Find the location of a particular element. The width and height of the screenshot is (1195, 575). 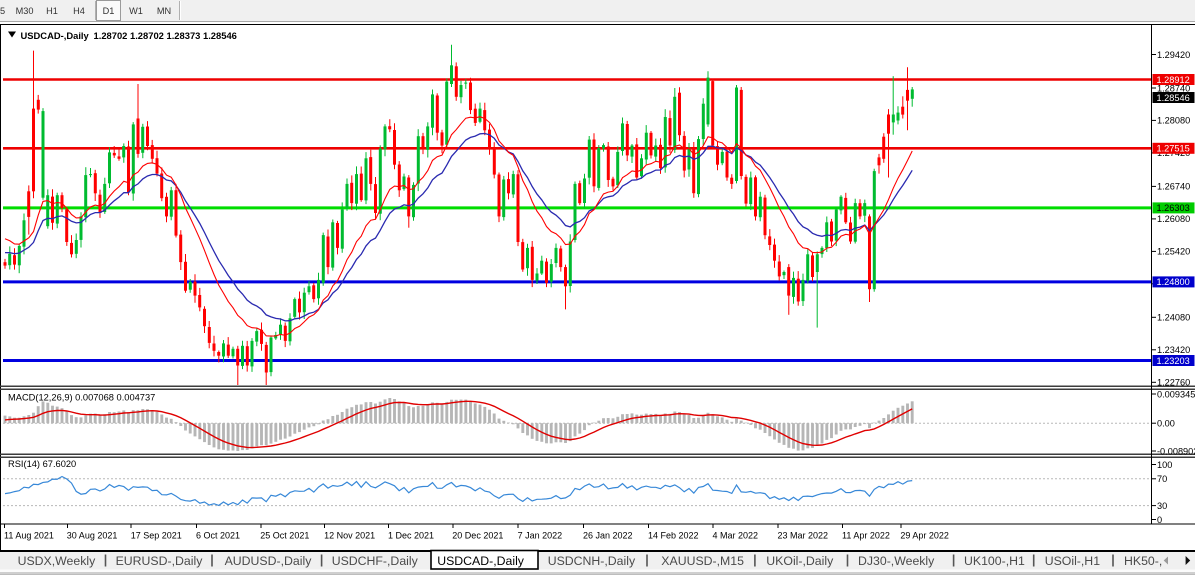

svg-text: 100 is located at coordinates (1164, 465).